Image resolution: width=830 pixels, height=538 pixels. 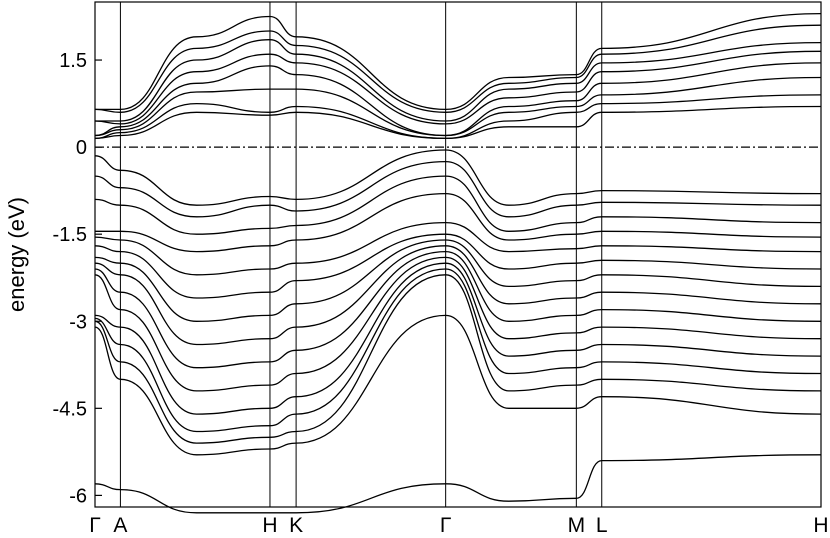 What do you see at coordinates (78, 322) in the screenshot?
I see `y-tick-label: -3` at bounding box center [78, 322].